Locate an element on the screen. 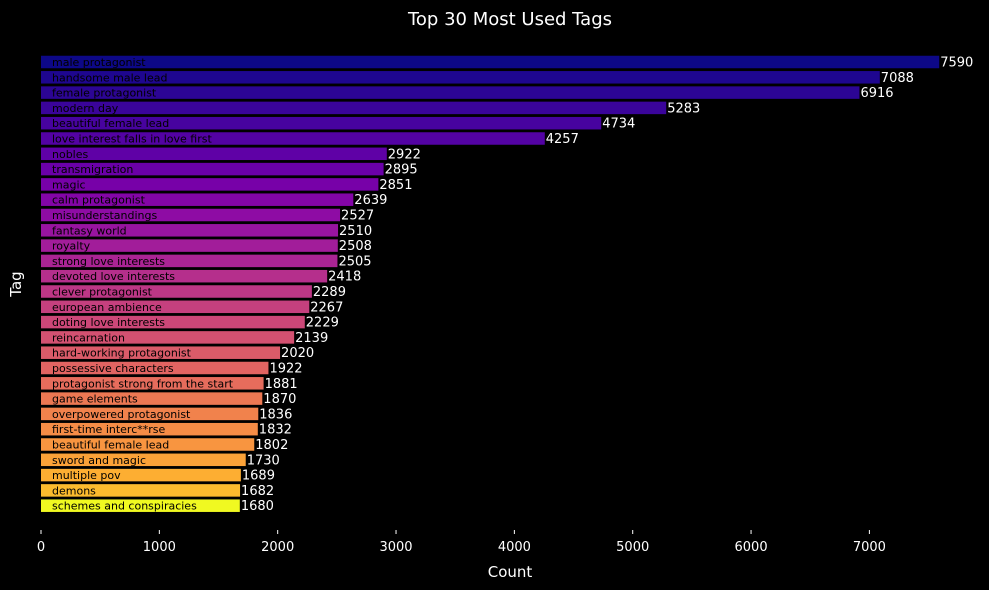 The height and width of the screenshot is (590, 989). bar-category-label: overpowered protagonist is located at coordinates (121, 414).